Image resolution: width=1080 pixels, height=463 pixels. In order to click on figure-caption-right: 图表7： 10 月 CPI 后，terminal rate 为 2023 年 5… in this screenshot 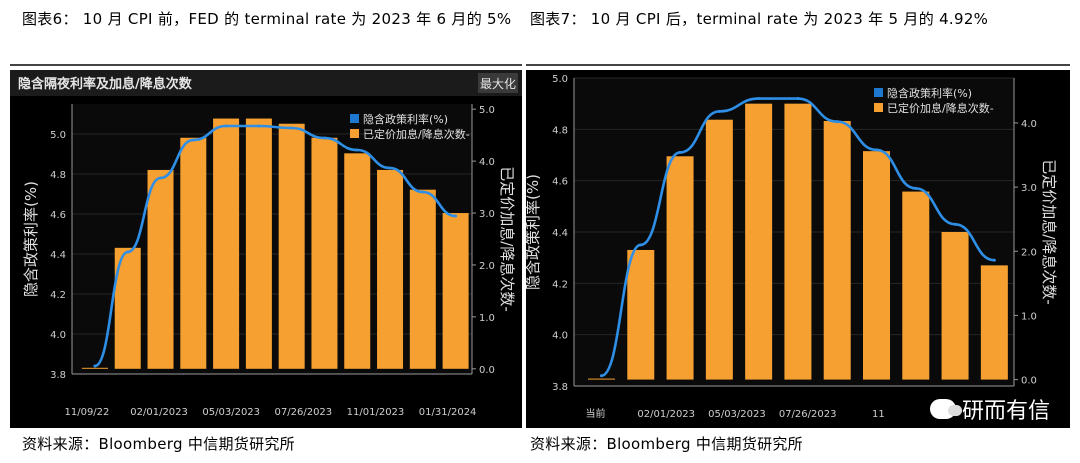, I will do `click(759, 19)`.